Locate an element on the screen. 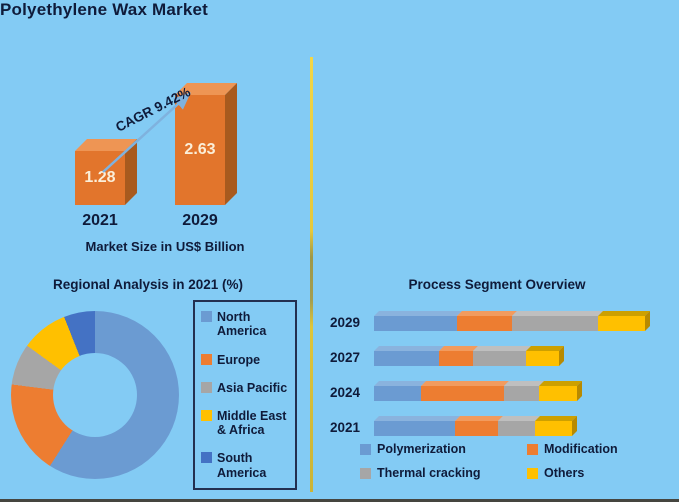 This screenshot has width=679, height=502. legend-item: Asia Pacific is located at coordinates (247, 388).